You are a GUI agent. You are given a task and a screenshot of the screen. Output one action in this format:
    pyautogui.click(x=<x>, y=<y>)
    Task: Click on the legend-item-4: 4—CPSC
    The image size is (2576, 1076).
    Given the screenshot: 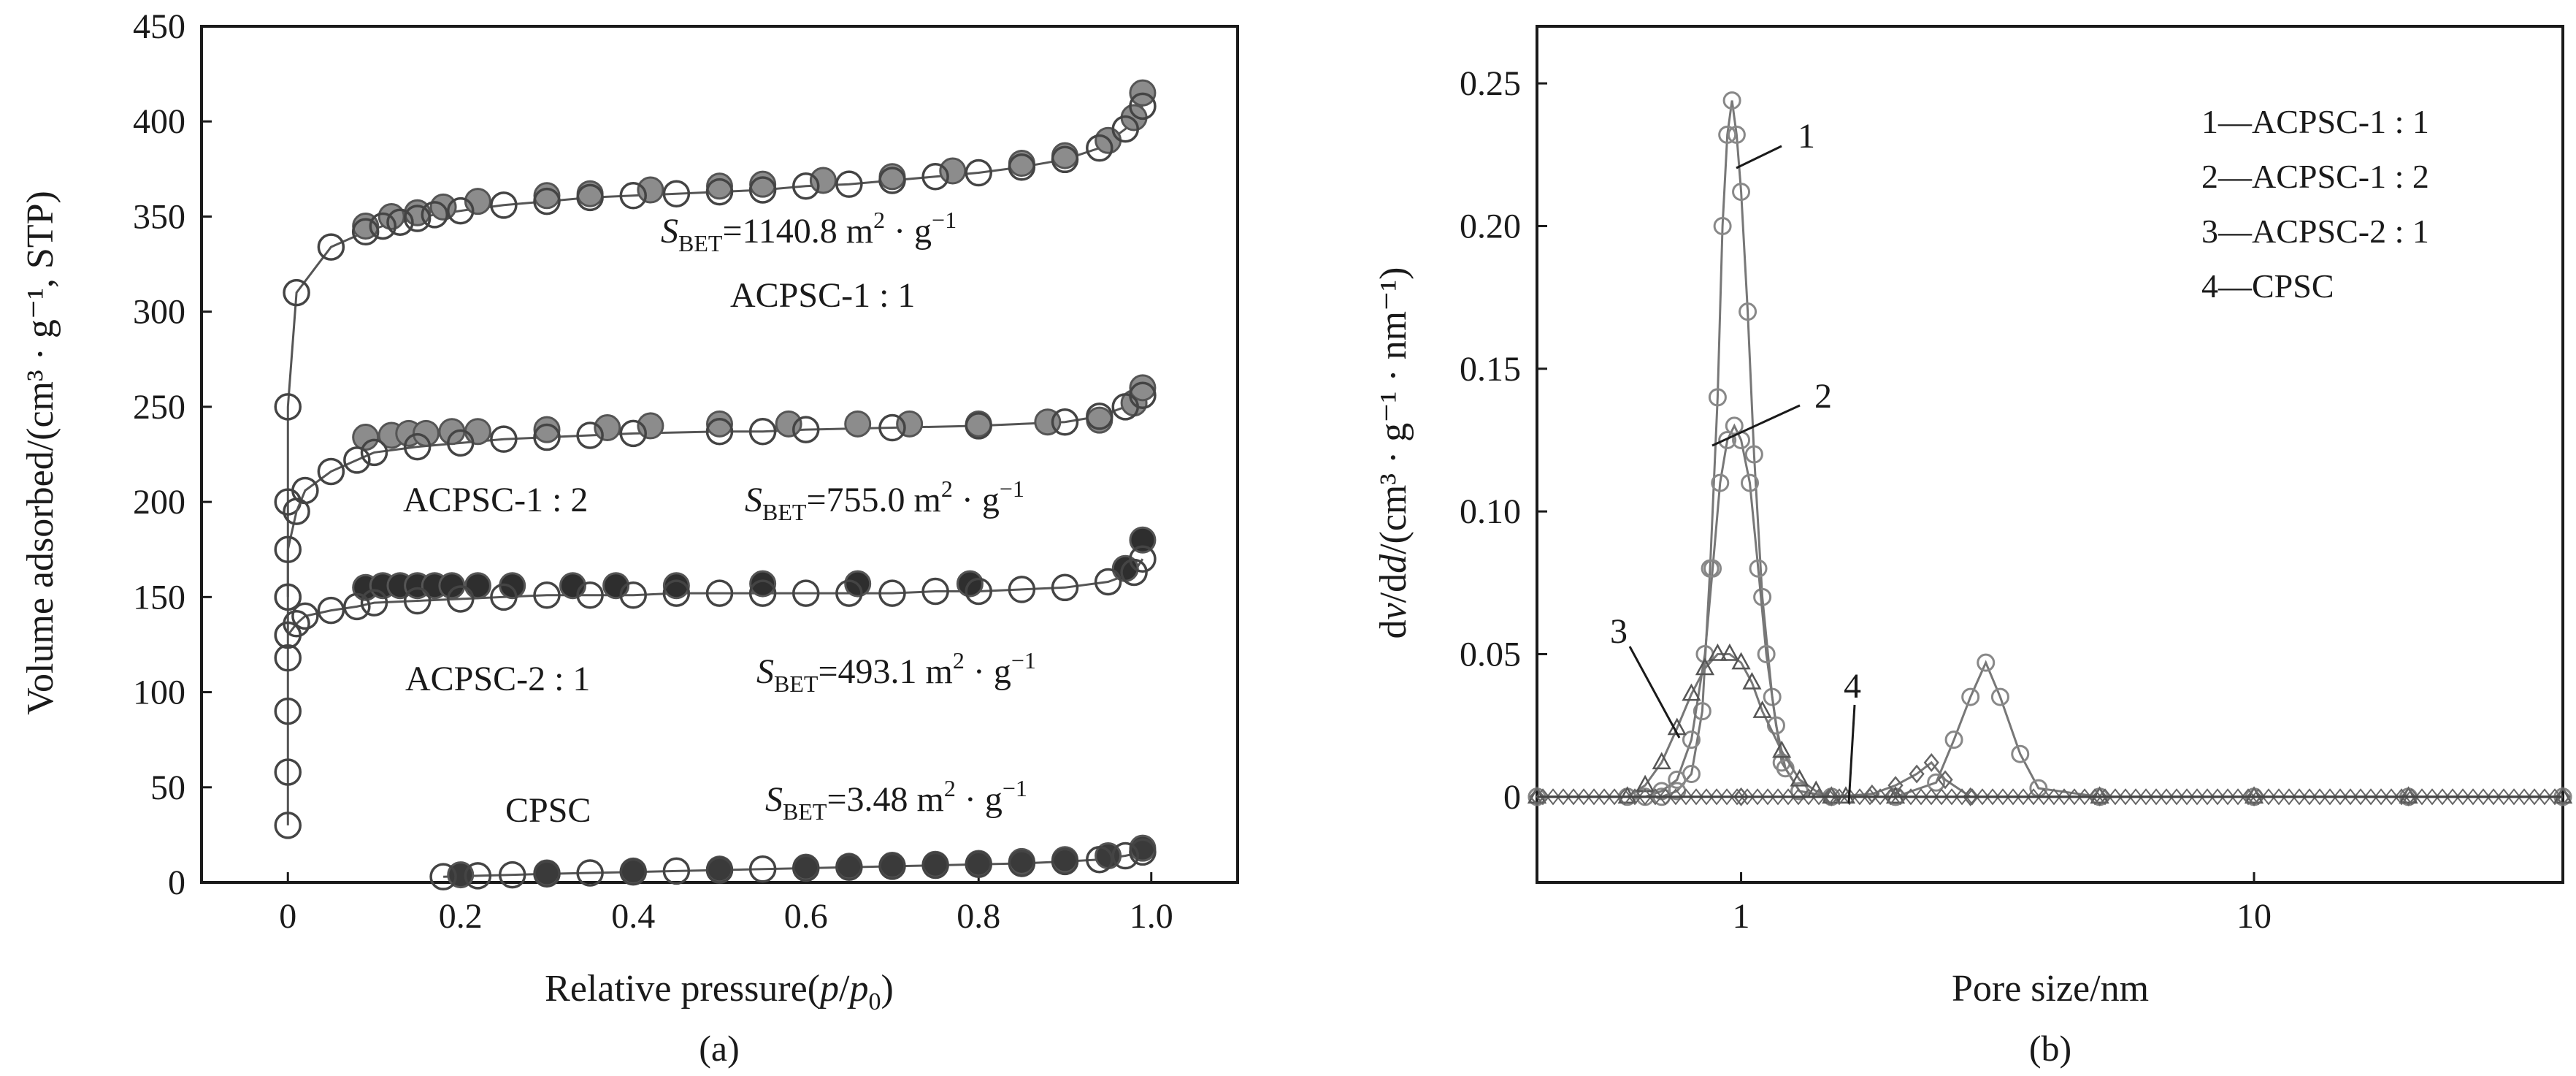 What is the action you would take?
    pyautogui.click(x=2267, y=286)
    